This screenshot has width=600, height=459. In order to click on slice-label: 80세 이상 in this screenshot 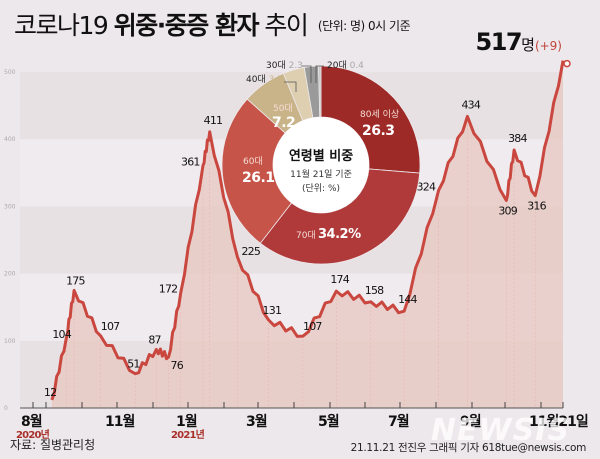, I will do `click(379, 114)`.